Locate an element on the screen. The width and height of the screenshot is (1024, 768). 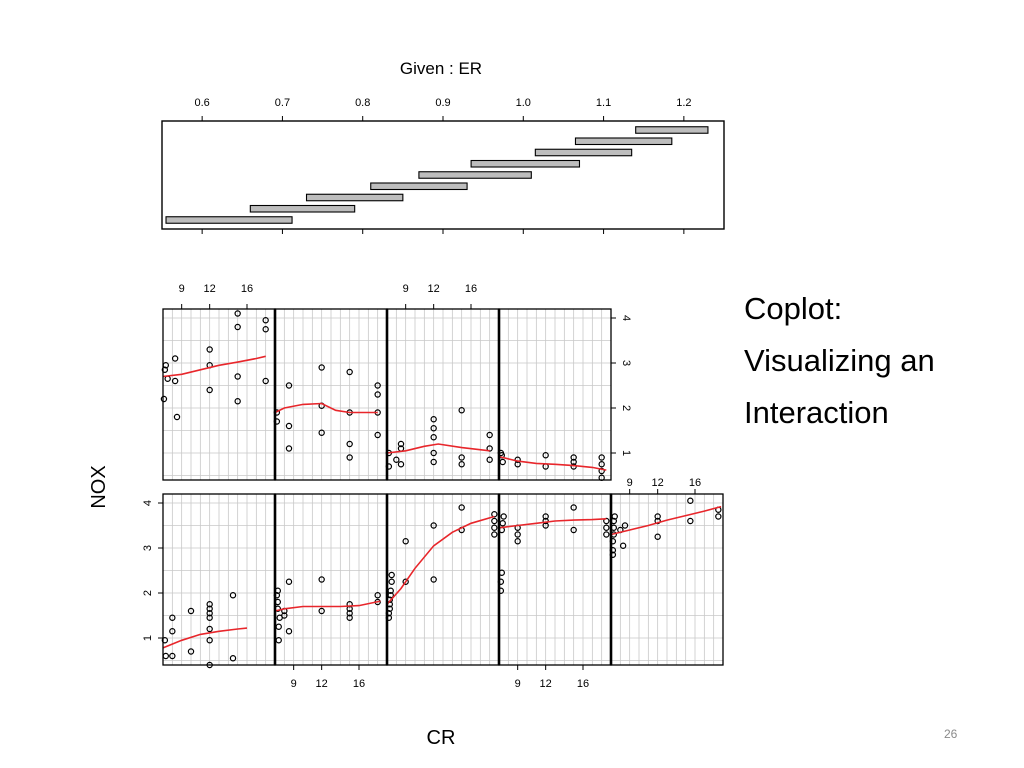
y-tick-label: 4 is located at coordinates (148, 503).